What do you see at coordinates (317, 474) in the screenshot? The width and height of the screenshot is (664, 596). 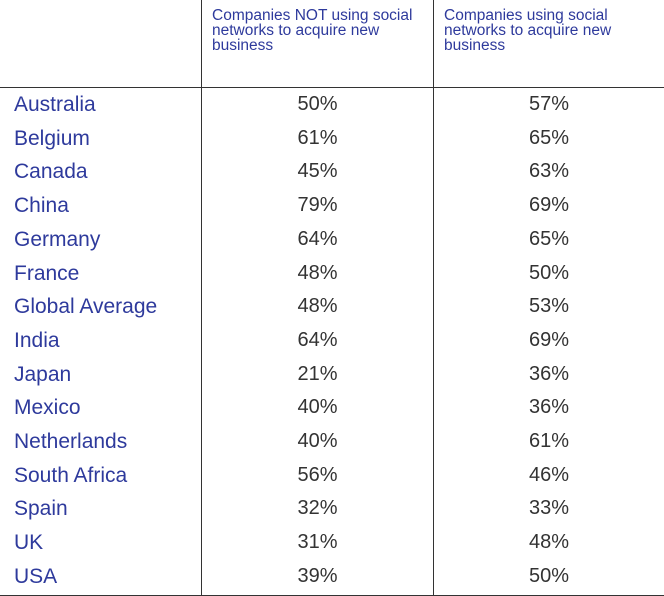 I see `value-not-using: 56%` at bounding box center [317, 474].